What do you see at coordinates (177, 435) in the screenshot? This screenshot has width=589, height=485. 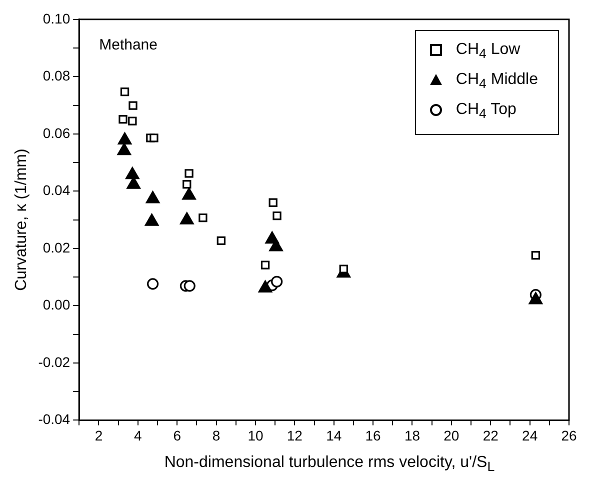 I see `x-tick-label: 6` at bounding box center [177, 435].